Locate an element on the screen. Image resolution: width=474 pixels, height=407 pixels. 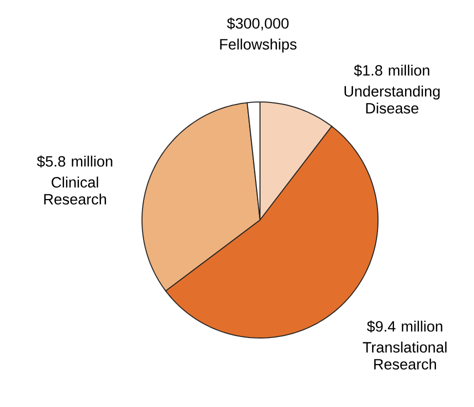
slice-label: Clinical Research is located at coordinates (75, 190).